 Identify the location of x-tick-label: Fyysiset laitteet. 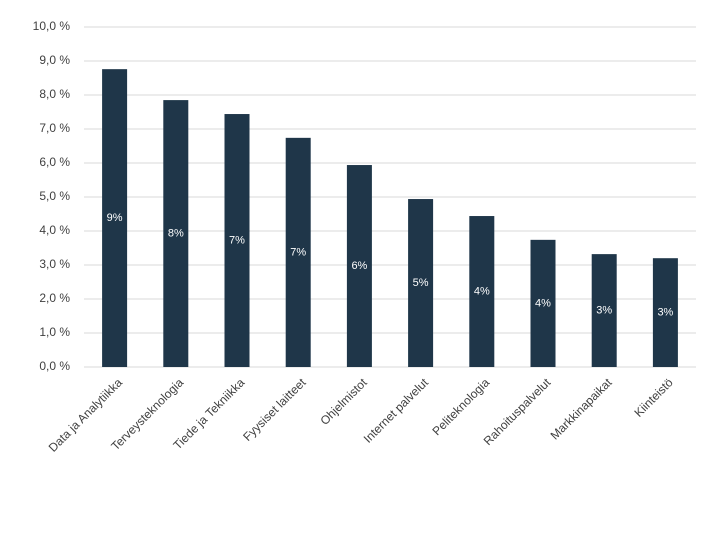
(274, 409).